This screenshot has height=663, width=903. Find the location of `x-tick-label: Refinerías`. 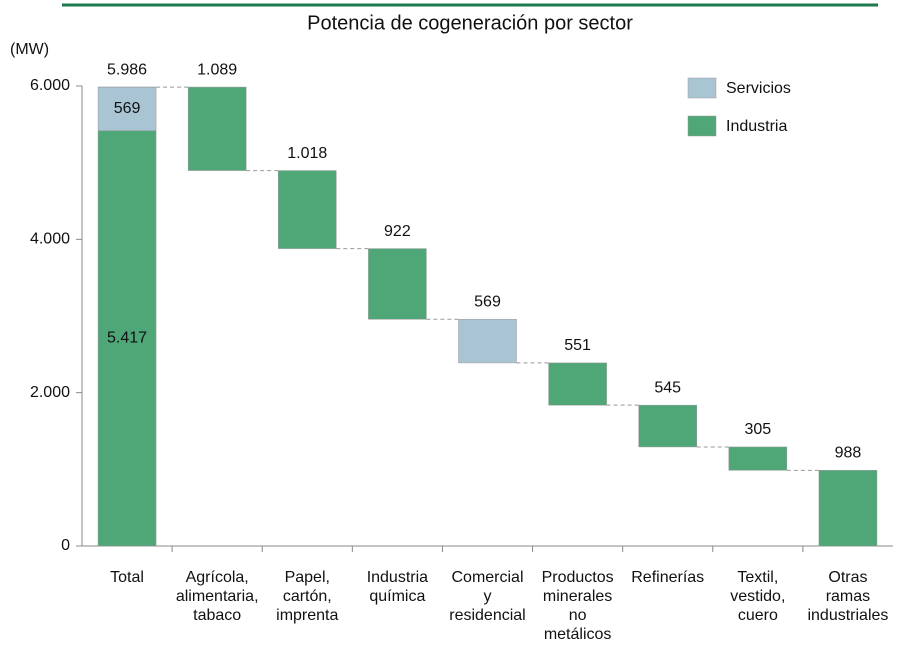

x-tick-label: Refinerías is located at coordinates (667, 577).